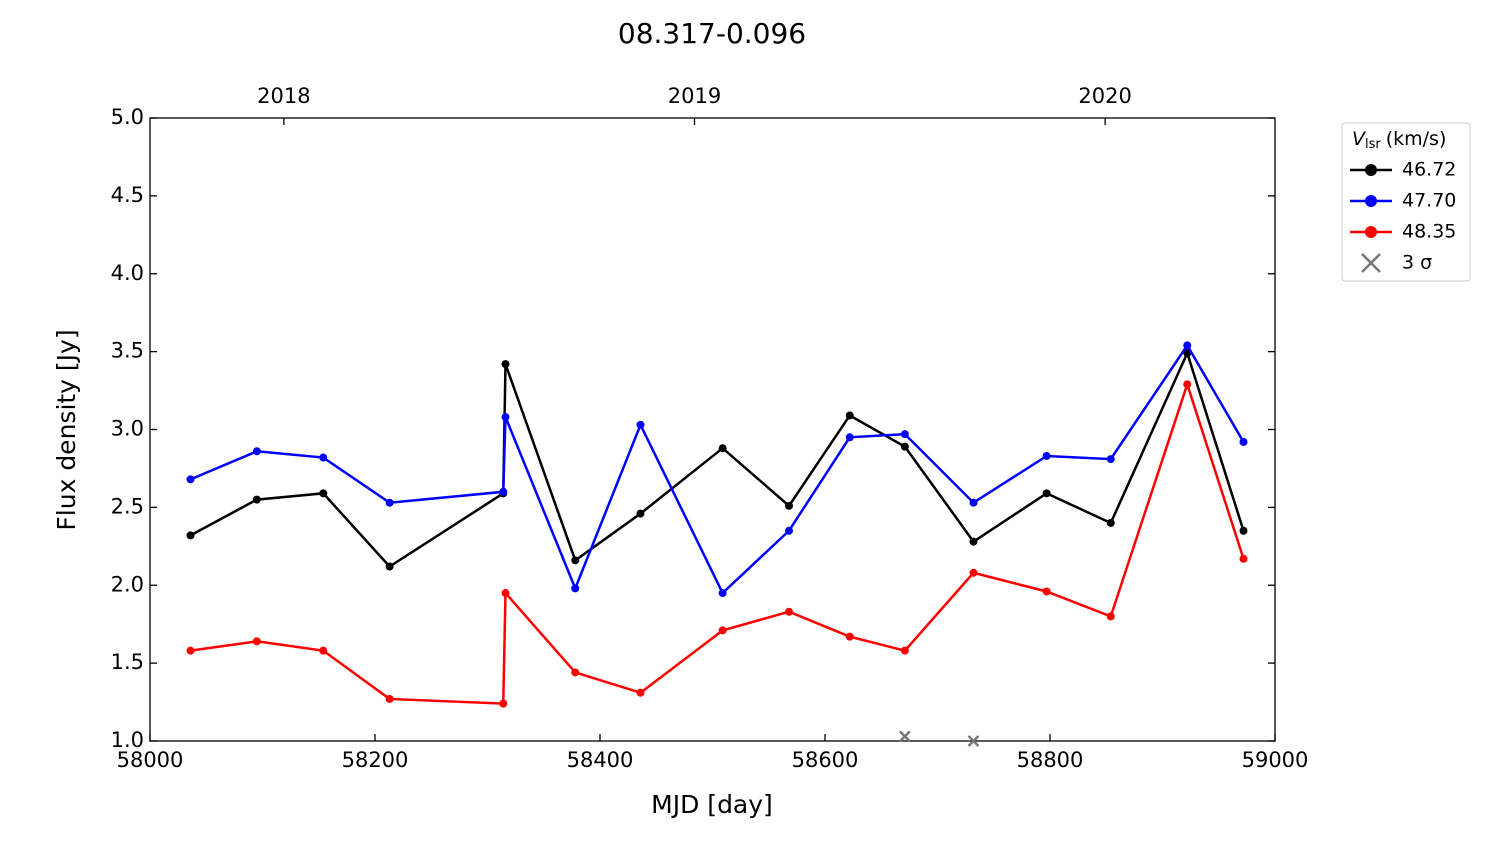 Image resolution: width=1500 pixels, height=844 pixels. What do you see at coordinates (1417, 263) in the screenshot?
I see `legend-label: 3 σ` at bounding box center [1417, 263].